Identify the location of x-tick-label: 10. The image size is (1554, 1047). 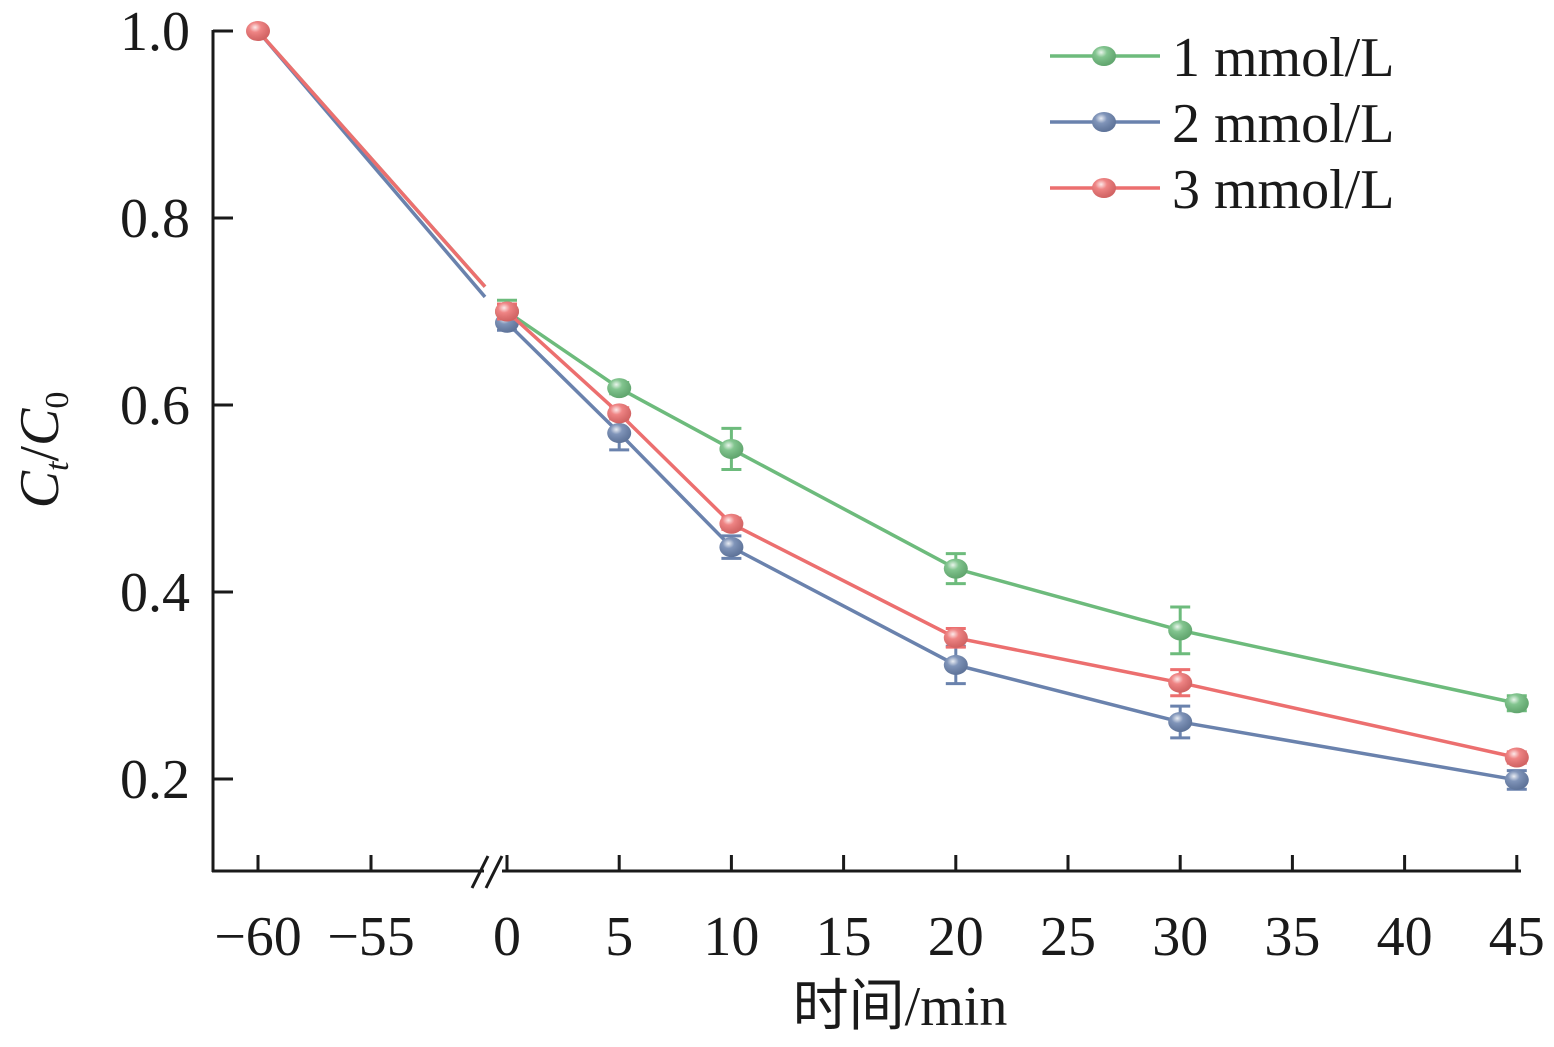
(731, 937).